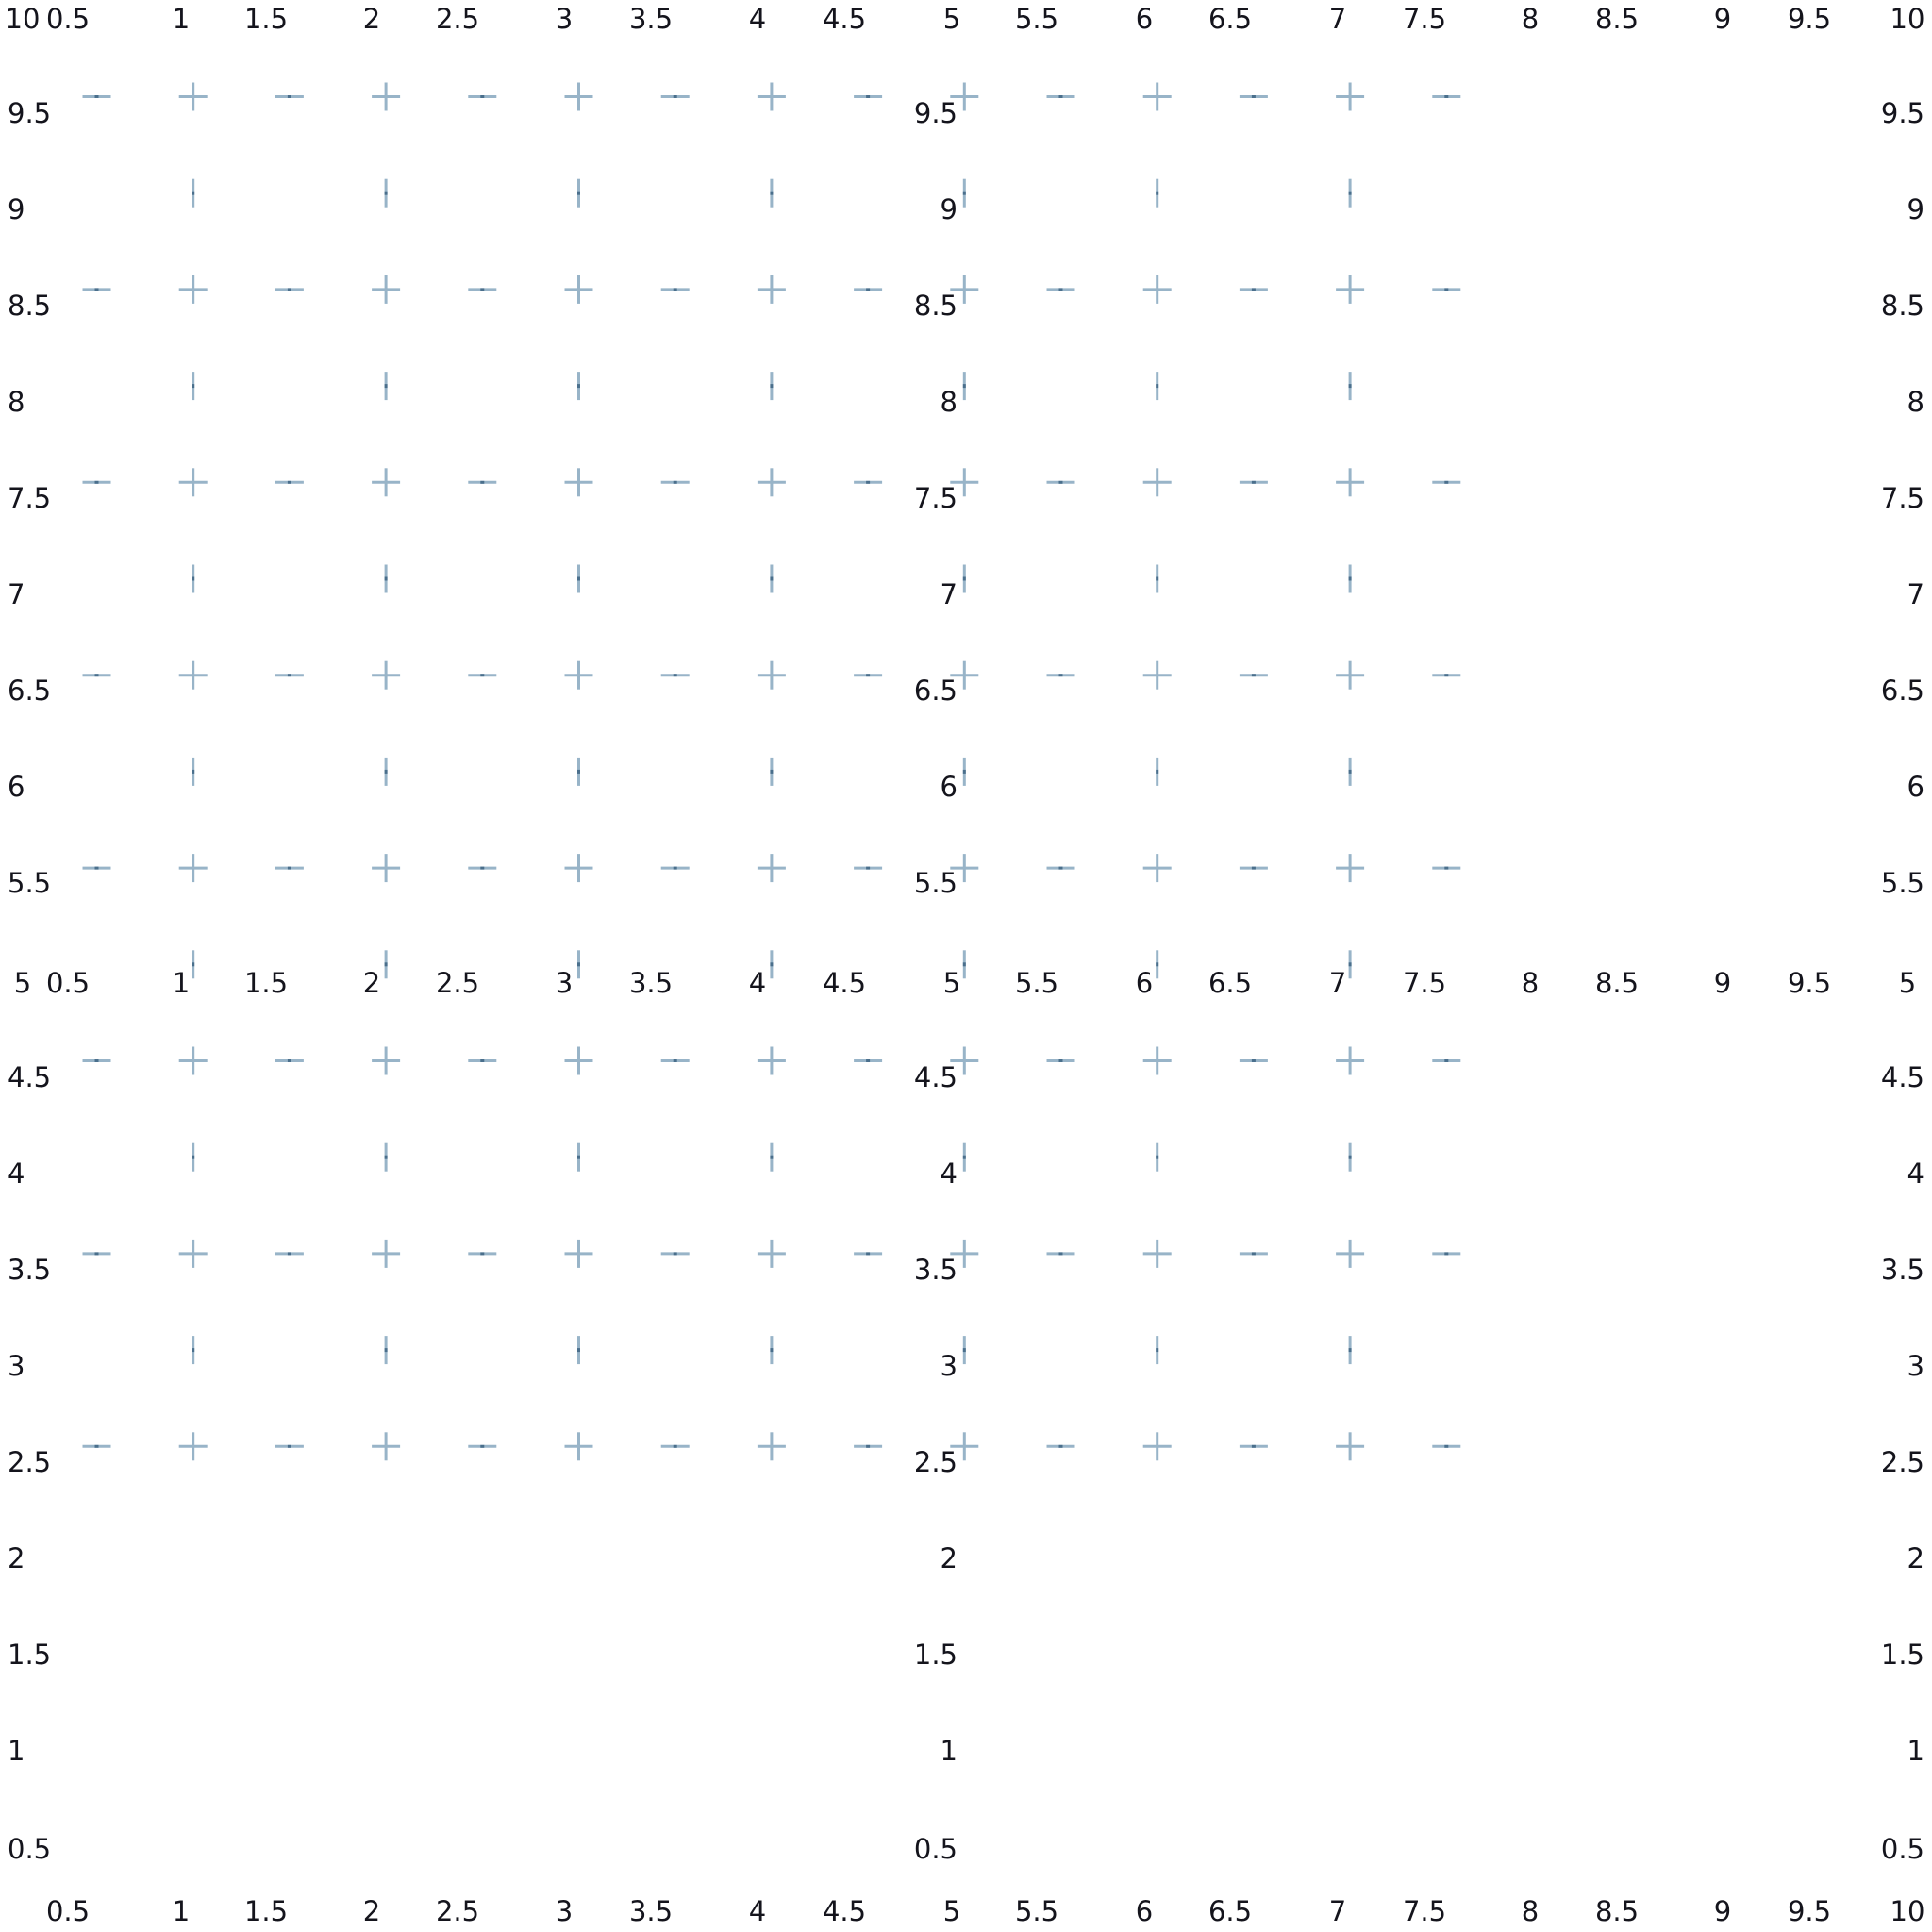 This screenshot has height=1932, width=1932. Describe the element at coordinates (458, 1911) in the screenshot. I see `bottom-x-label: 2.5` at that location.